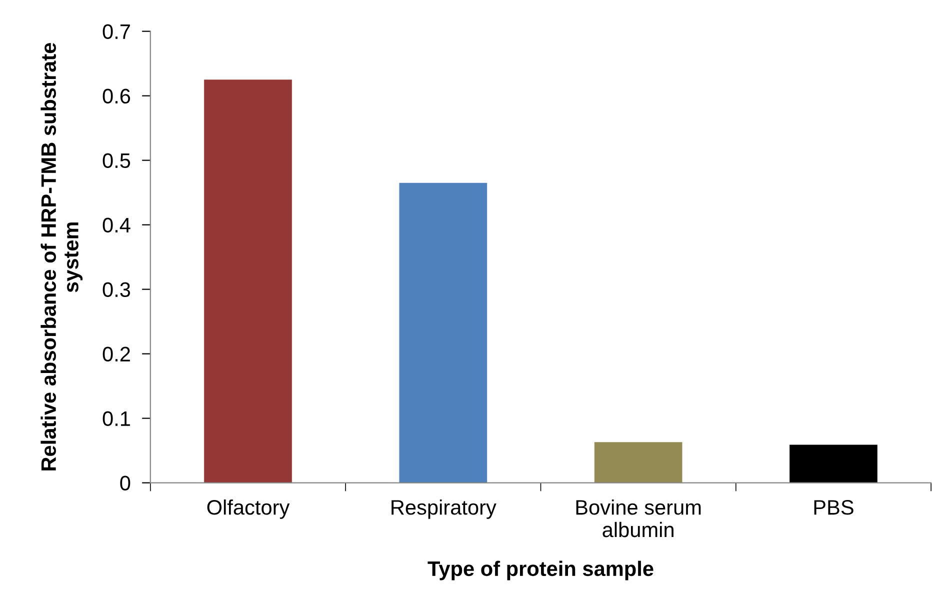 This screenshot has height=602, width=952. What do you see at coordinates (116, 160) in the screenshot?
I see `y-tick-label: 0.5` at bounding box center [116, 160].